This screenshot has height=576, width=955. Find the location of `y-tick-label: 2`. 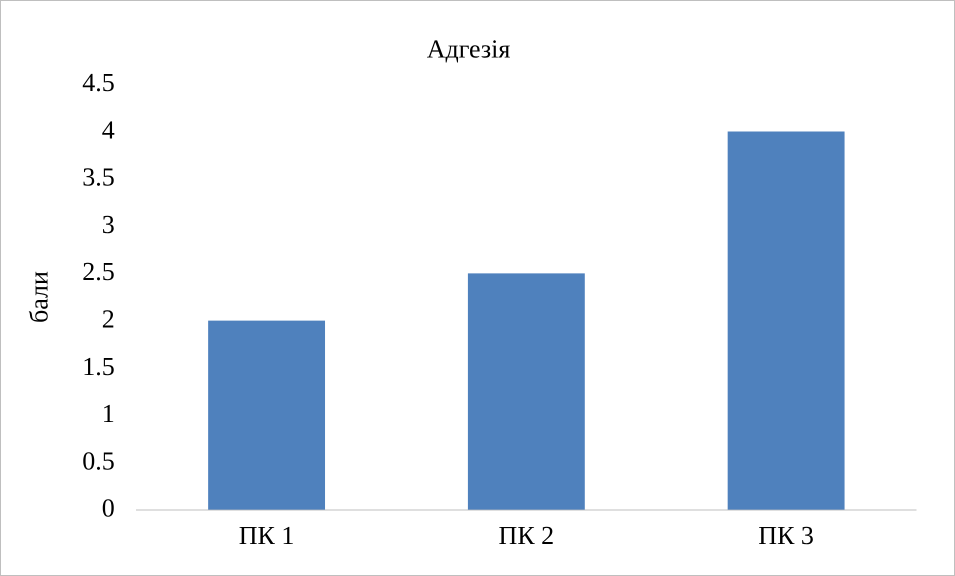

y-tick-label: 2 is located at coordinates (108, 319).